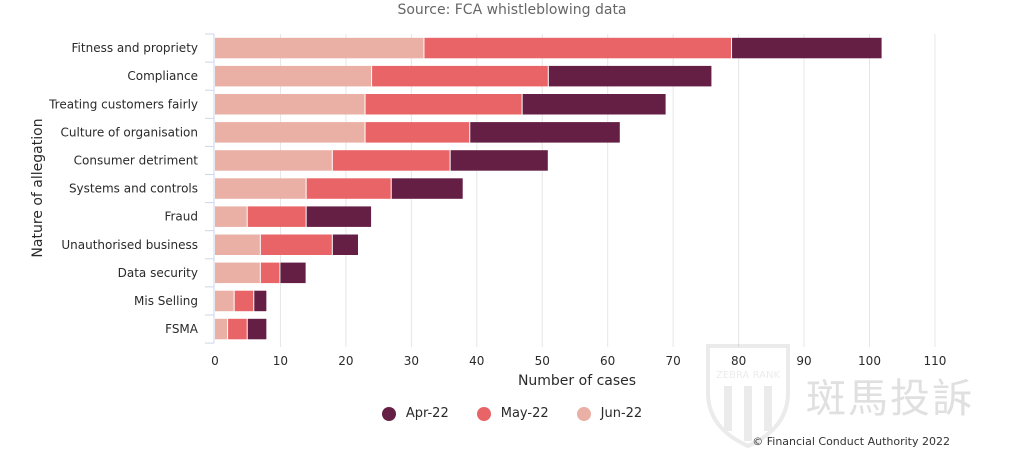 The width and height of the screenshot is (1024, 451). What do you see at coordinates (476, 361) in the screenshot?
I see `x-tick-label: 40` at bounding box center [476, 361].